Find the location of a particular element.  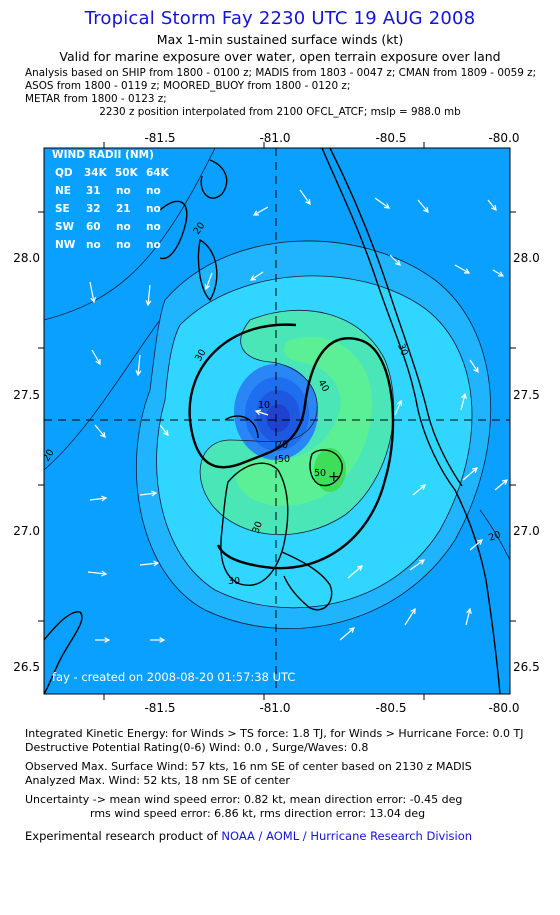

lat-tick-right: 27.0 is located at coordinates (526, 531).